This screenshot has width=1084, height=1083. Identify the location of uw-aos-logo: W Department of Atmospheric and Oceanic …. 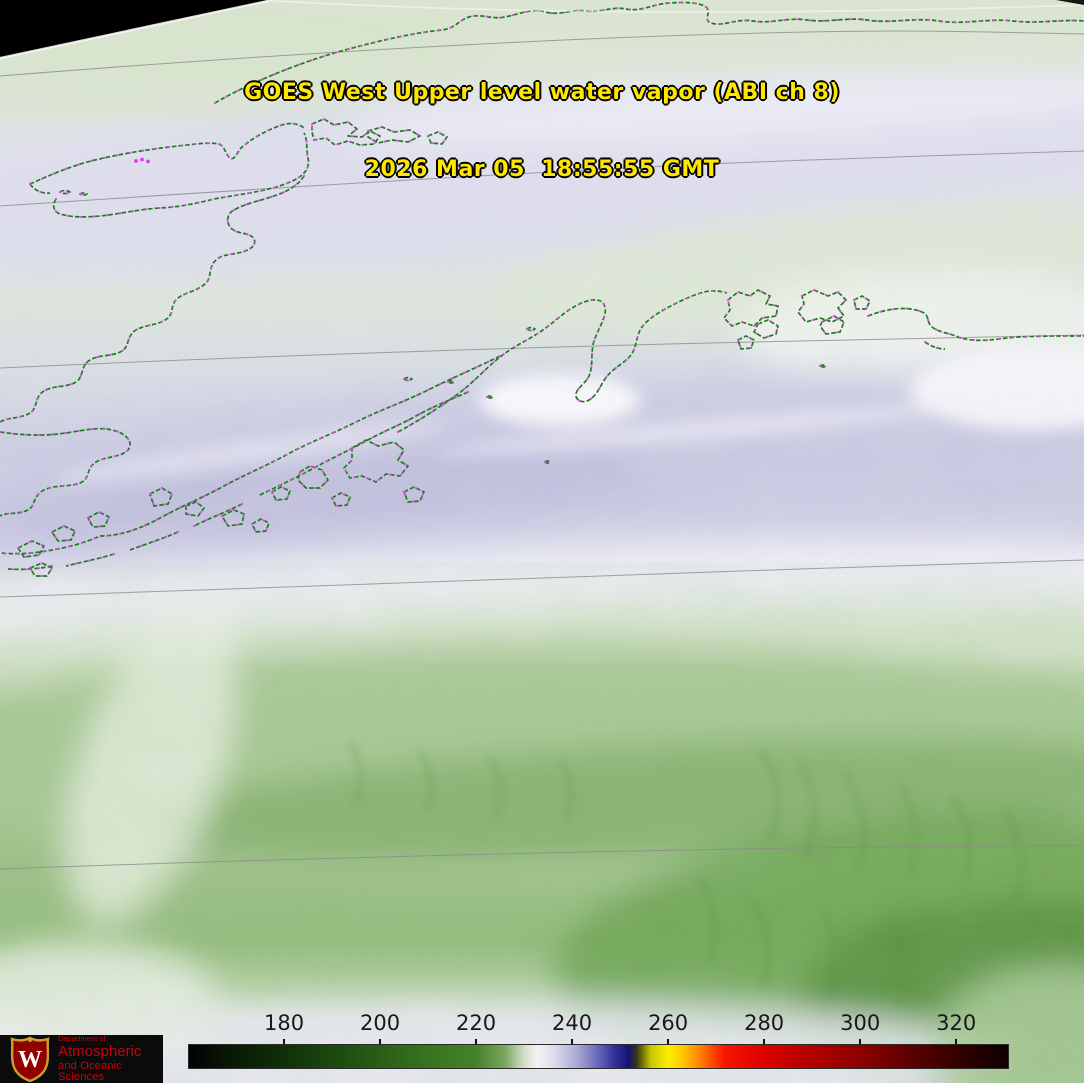
(81, 1059).